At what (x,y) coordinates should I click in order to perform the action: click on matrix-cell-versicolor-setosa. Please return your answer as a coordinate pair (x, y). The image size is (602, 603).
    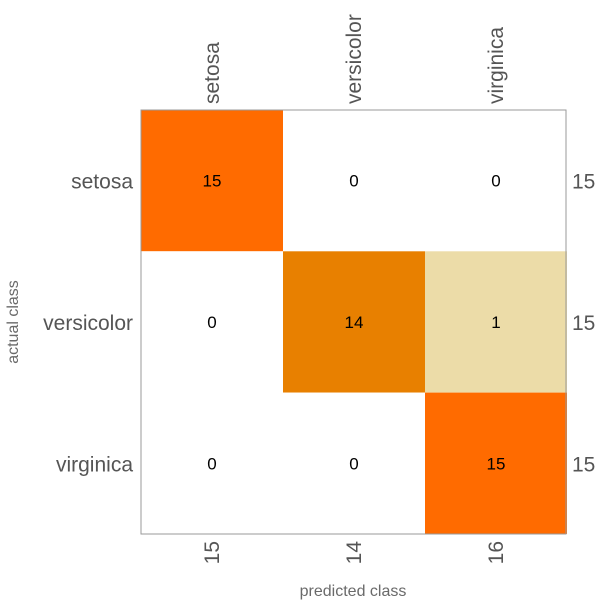
    Looking at the image, I should click on (212, 322).